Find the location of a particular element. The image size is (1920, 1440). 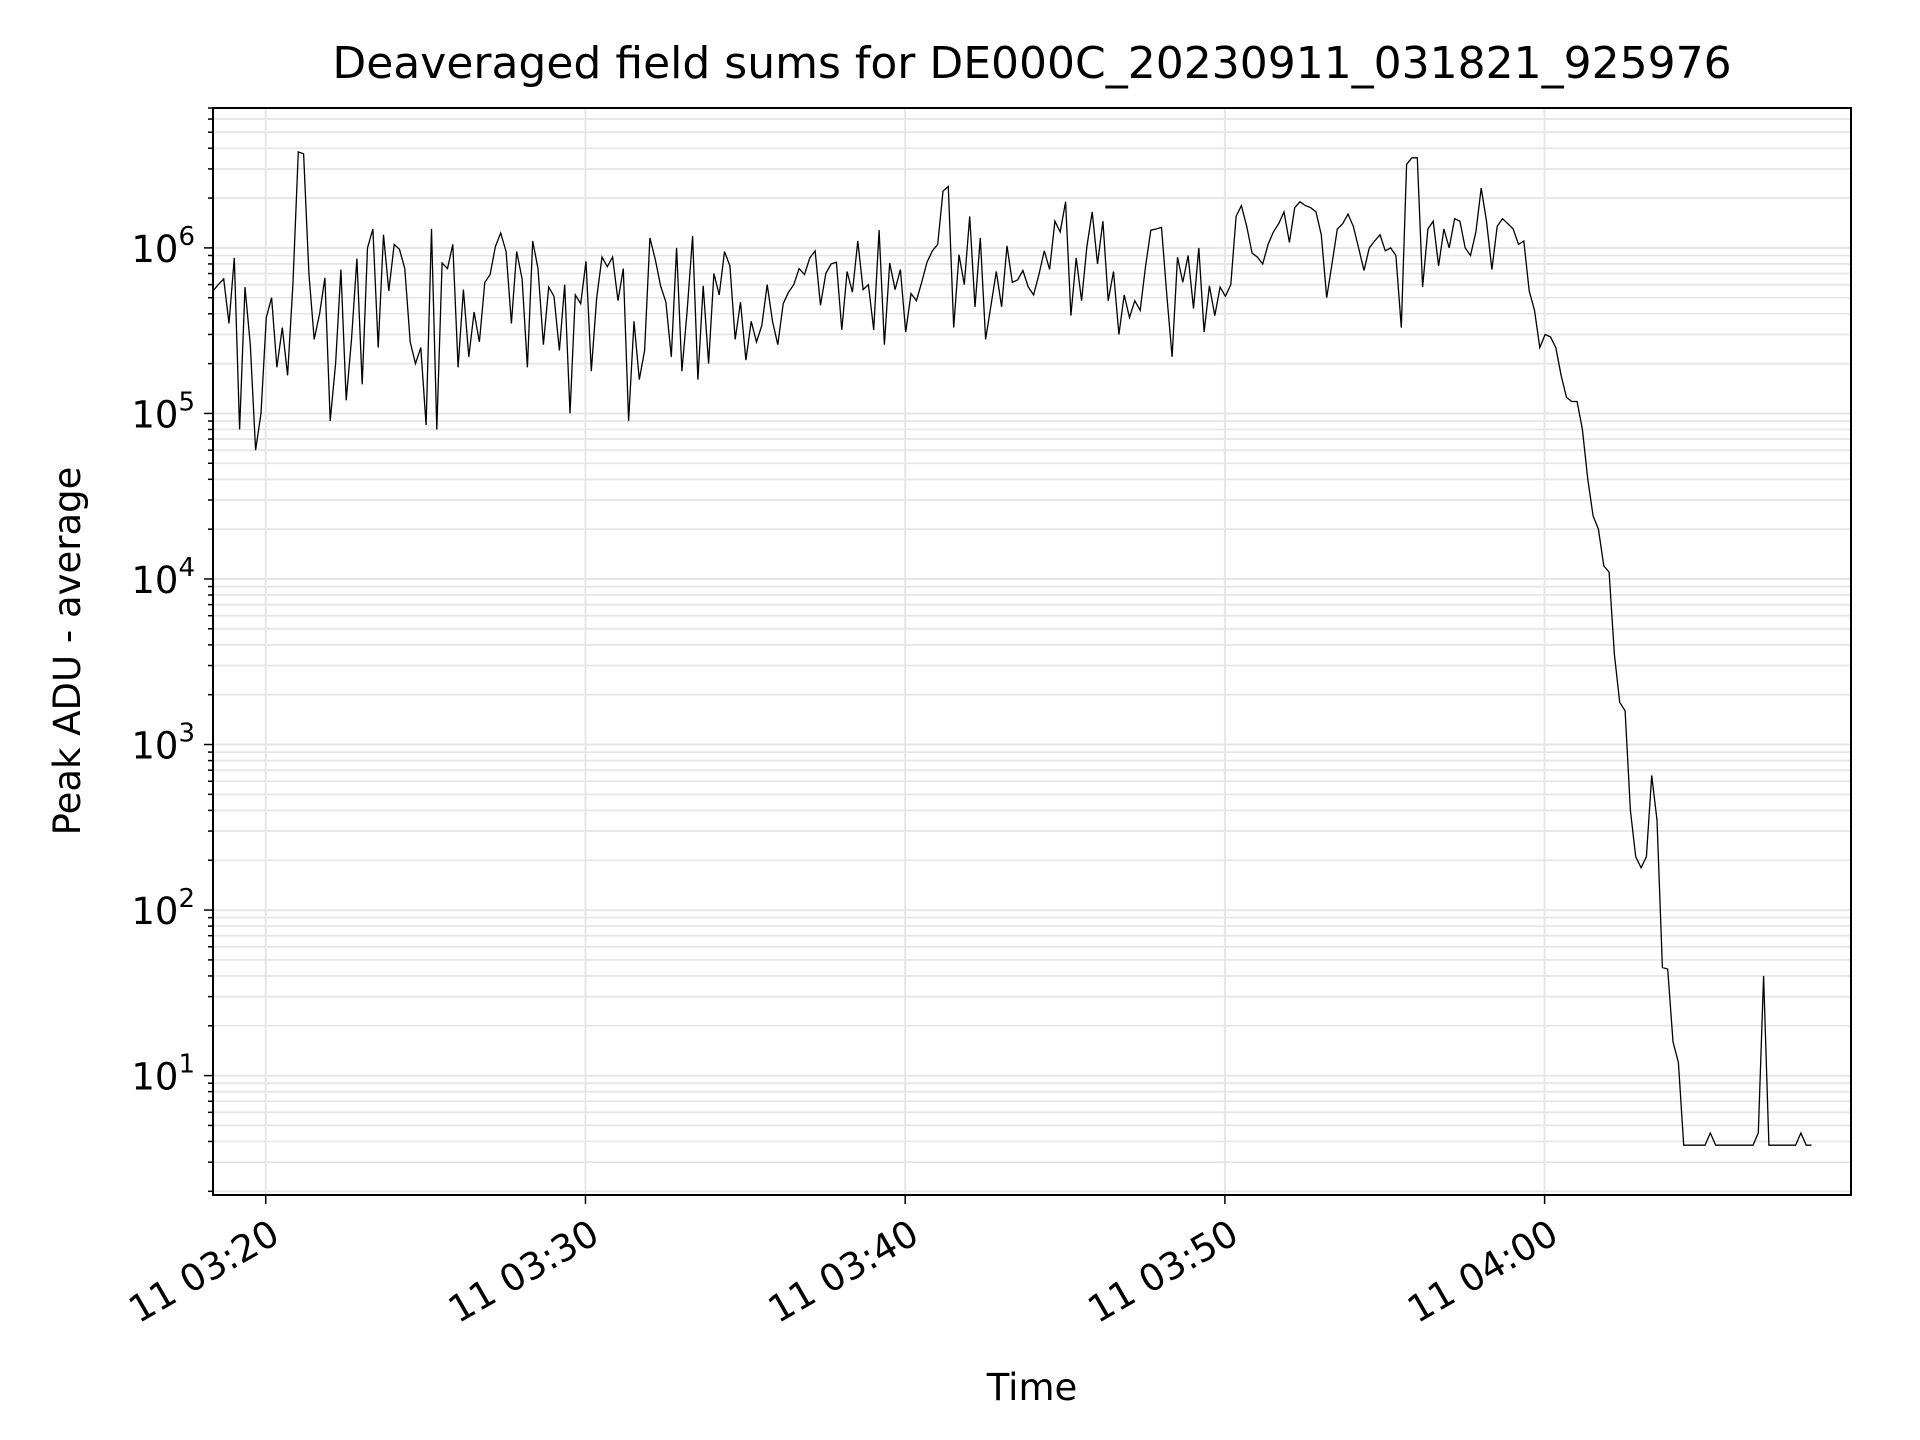

y-tick-label: 10⁶ is located at coordinates (163, 246).